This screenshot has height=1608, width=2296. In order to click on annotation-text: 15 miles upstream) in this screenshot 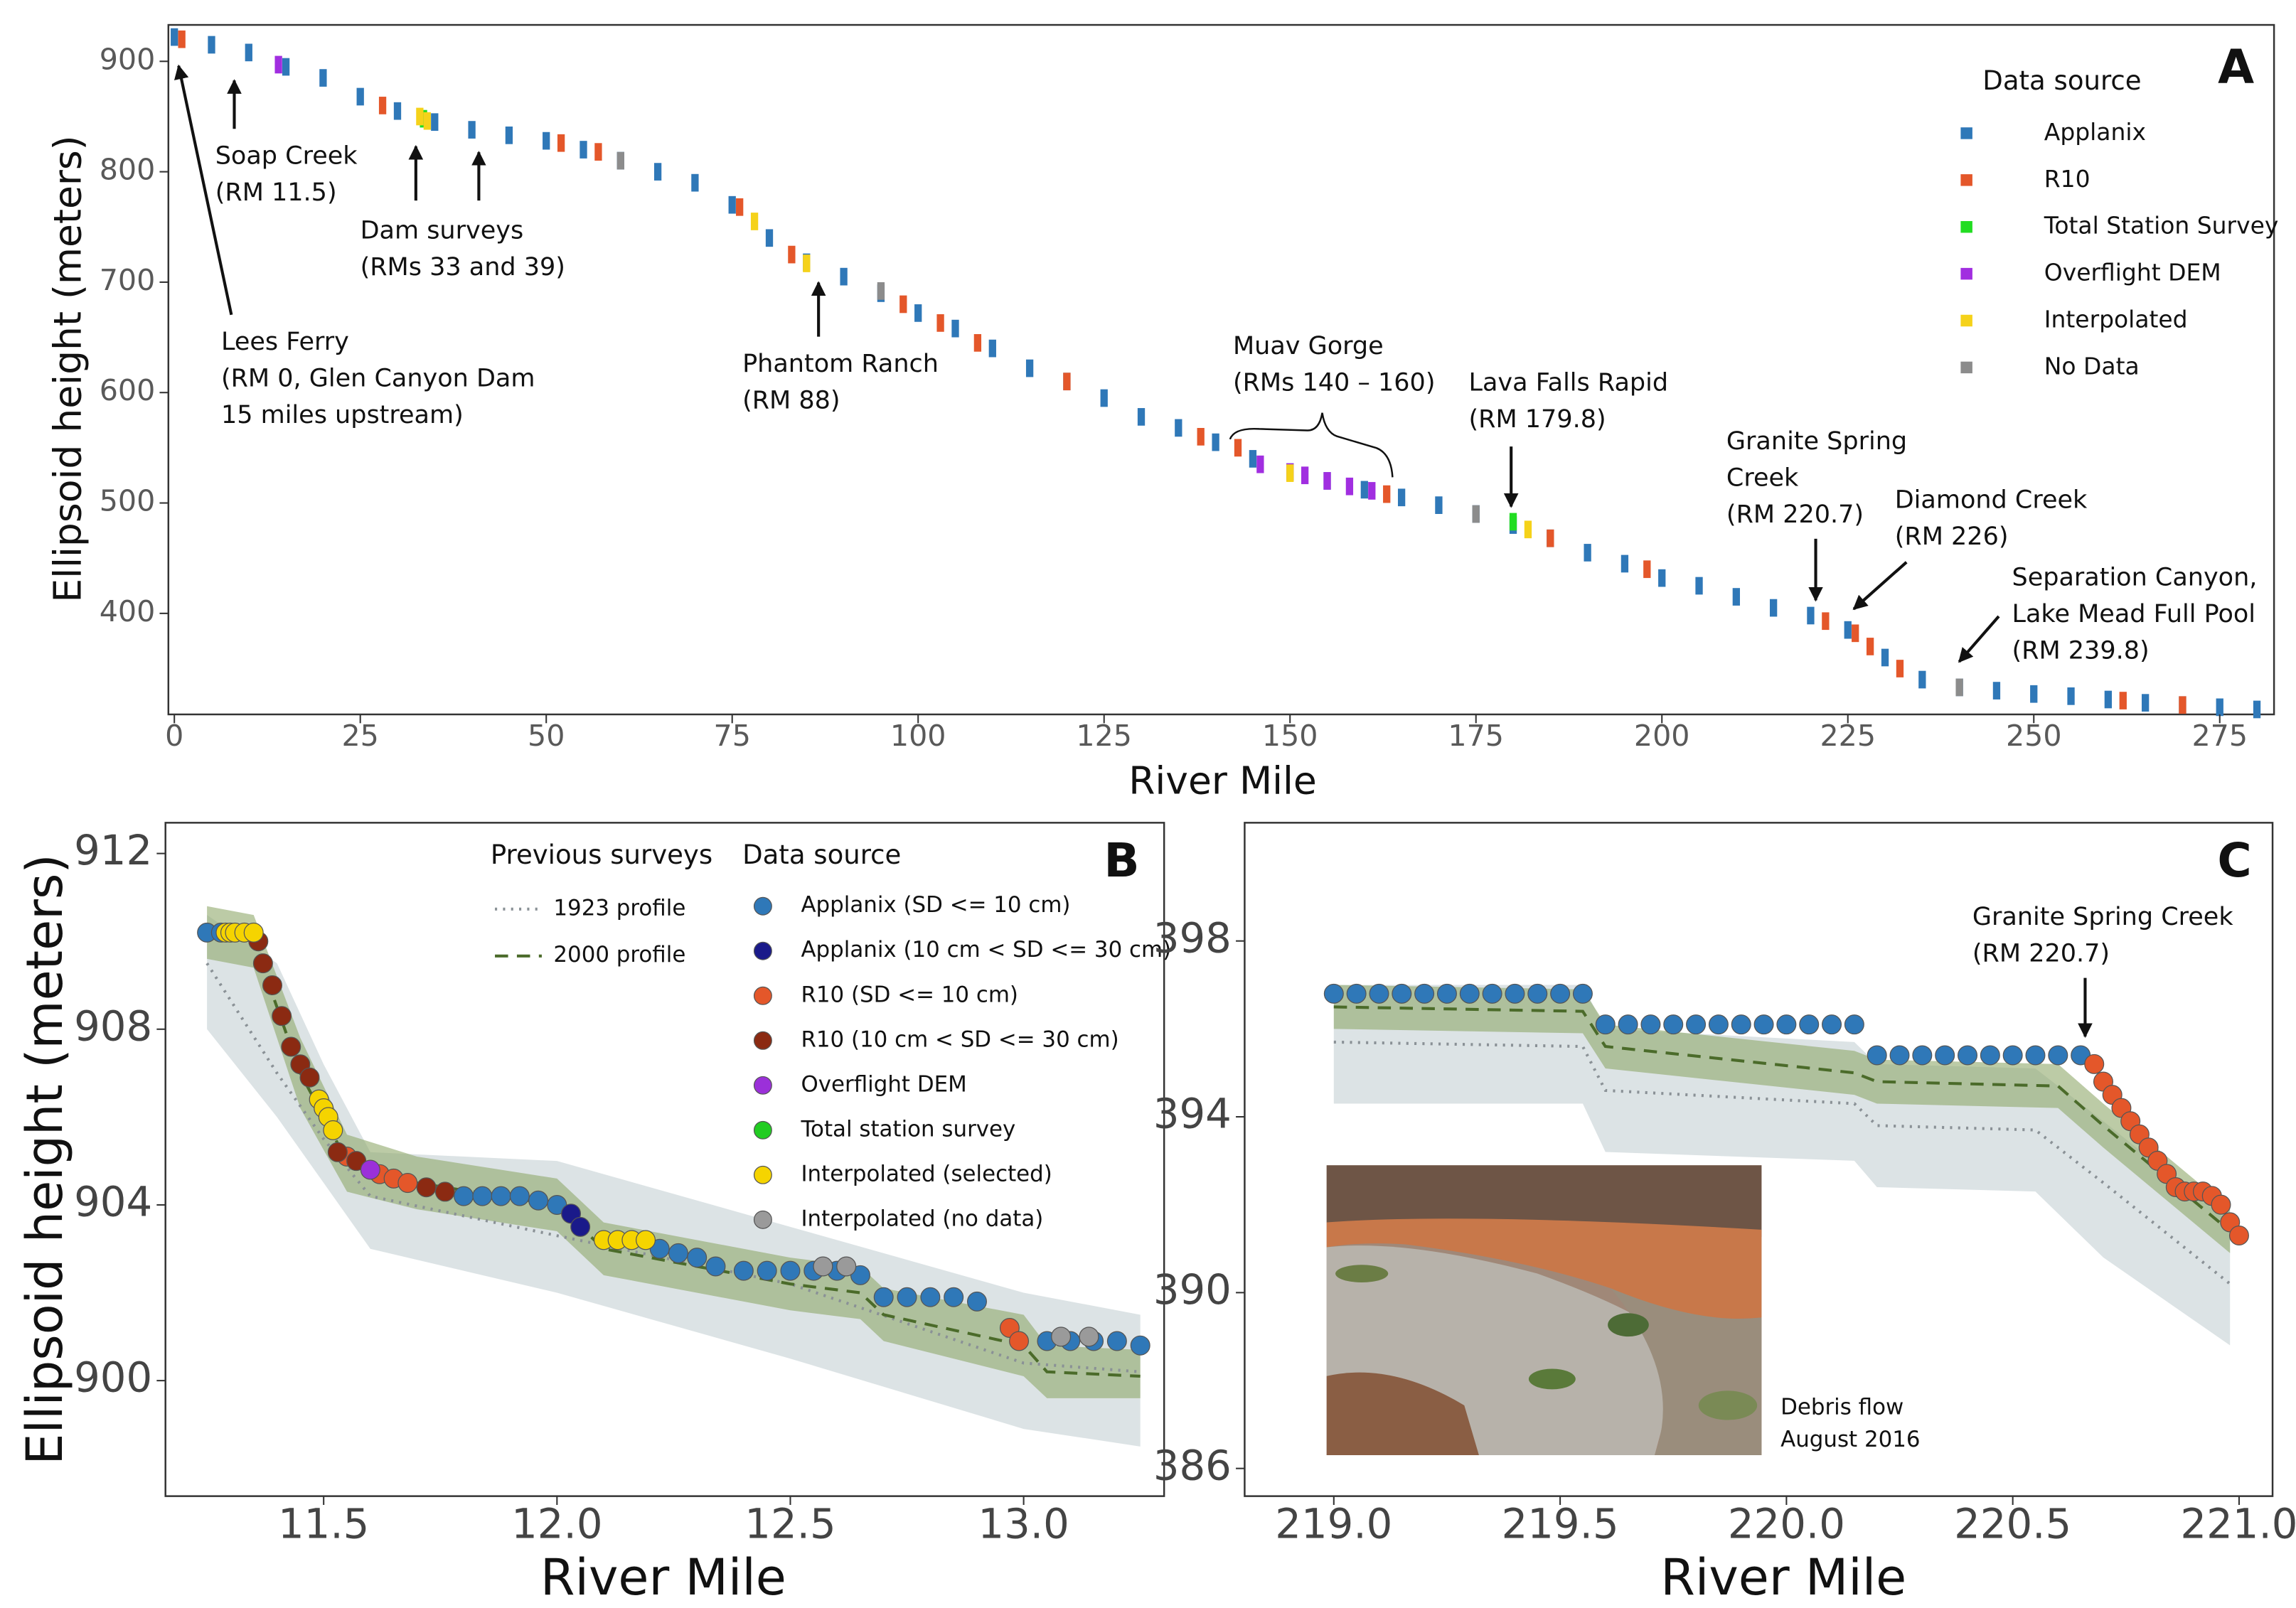, I will do `click(342, 415)`.